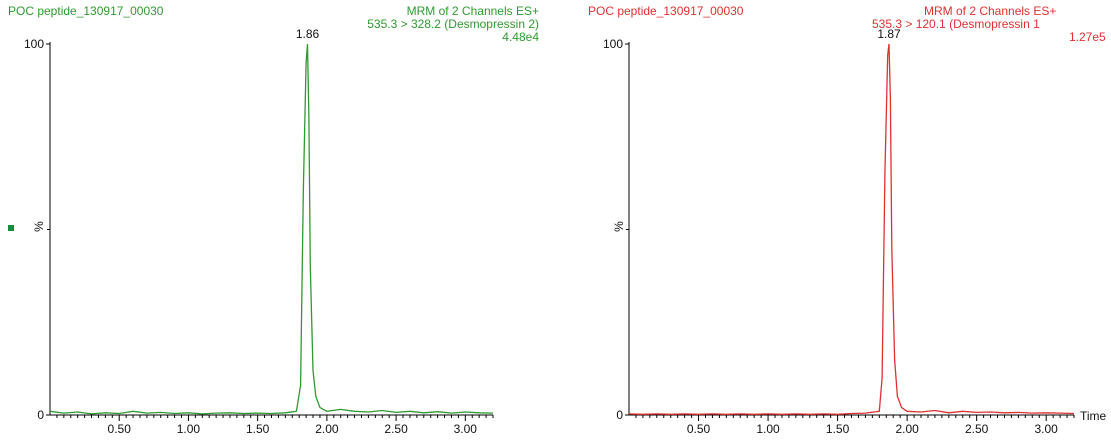 This screenshot has width=1111, height=440. What do you see at coordinates (956, 24) in the screenshot?
I see `header-line-2: 535.3 > 120.1 (Desmopressin 1` at bounding box center [956, 24].